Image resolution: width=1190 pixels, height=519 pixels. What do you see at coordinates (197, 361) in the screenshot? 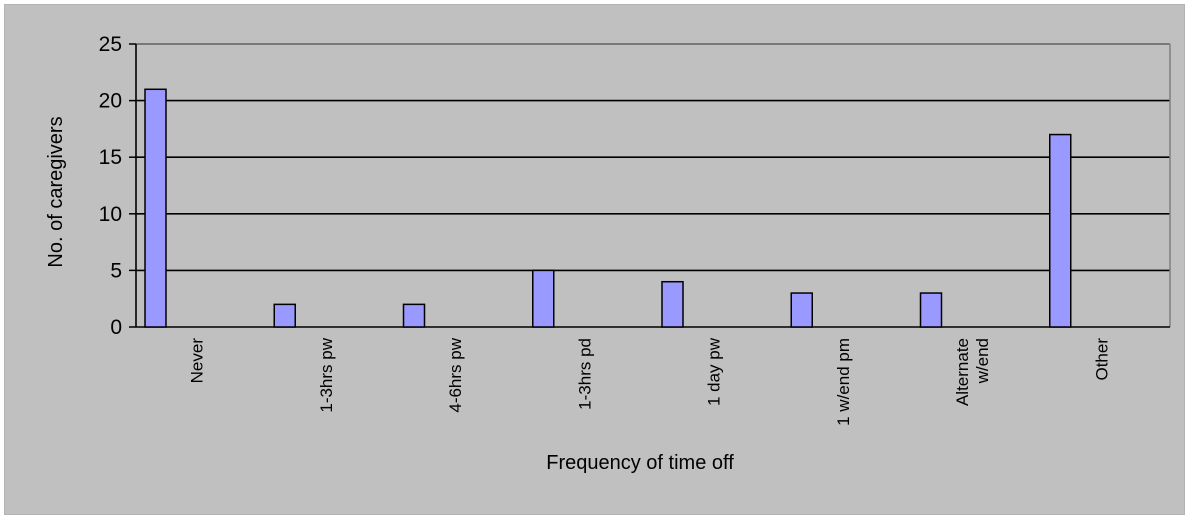
I see `x-category-label: Never` at bounding box center [197, 361].